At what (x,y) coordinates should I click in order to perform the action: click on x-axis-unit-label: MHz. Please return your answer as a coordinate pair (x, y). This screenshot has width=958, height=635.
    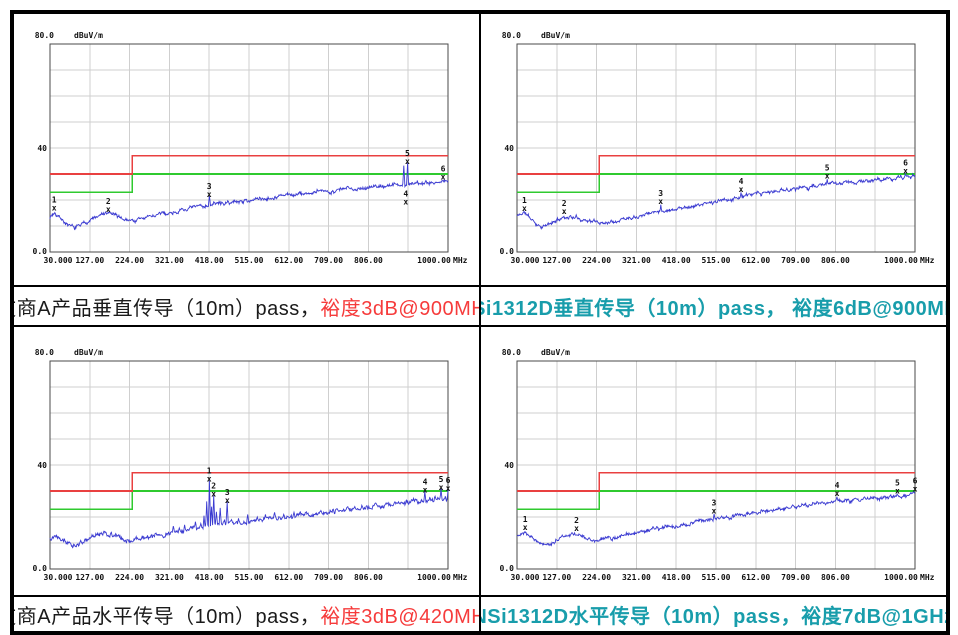
    Looking at the image, I should click on (460, 577).